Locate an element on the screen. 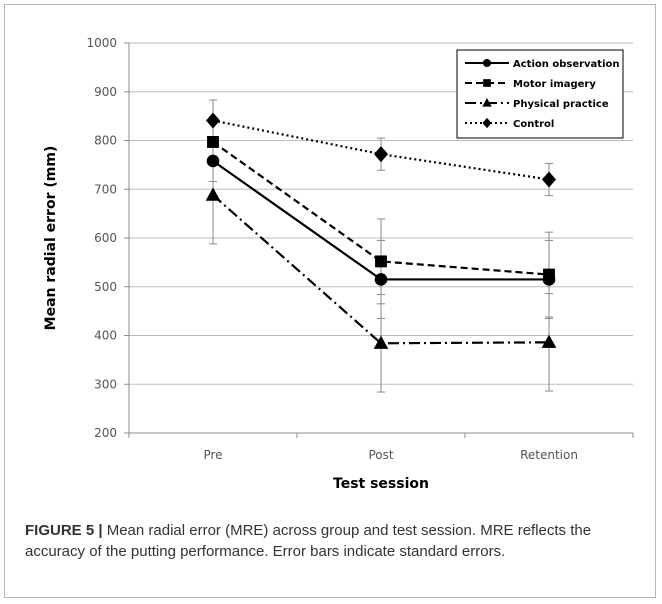 This screenshot has height=604, width=662. y-tick-label: 700 is located at coordinates (105, 189).